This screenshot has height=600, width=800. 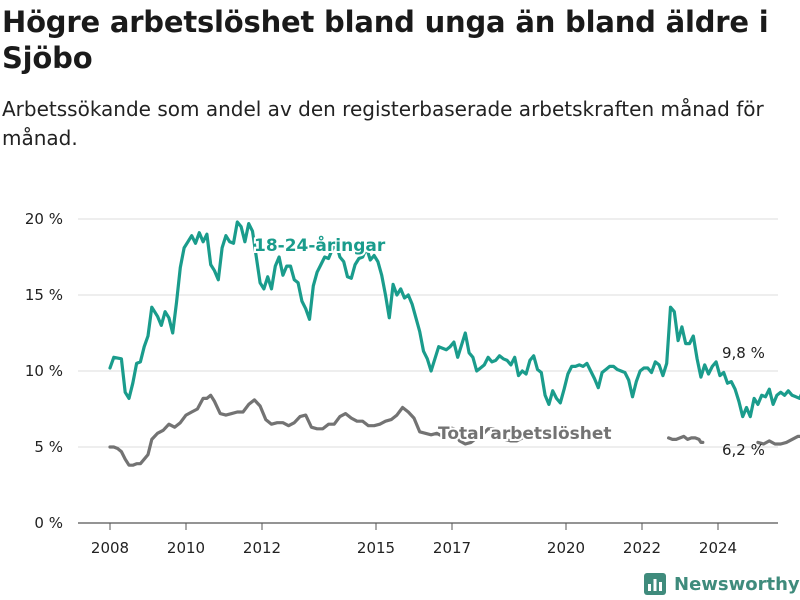 I want to click on x-tick-label: 2012, so click(x=262, y=548).